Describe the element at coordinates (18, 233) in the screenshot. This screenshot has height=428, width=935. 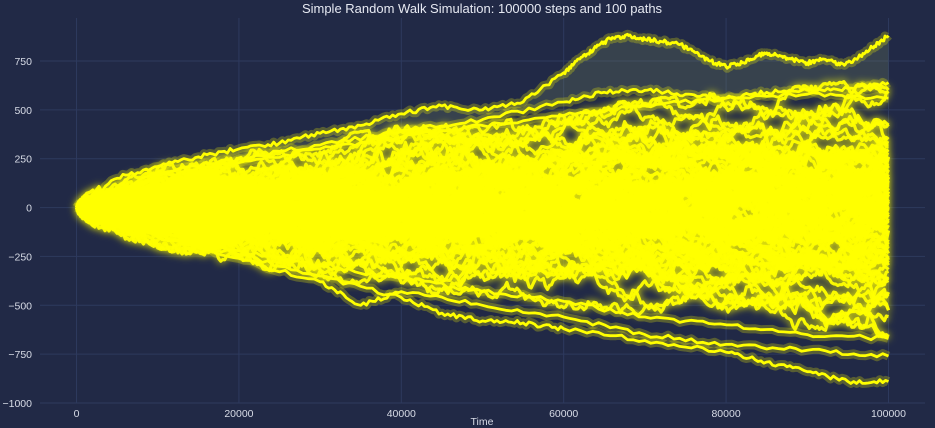
I see `y-axis: −1000 −750 −500 −250 0 250 500 750` at that location.